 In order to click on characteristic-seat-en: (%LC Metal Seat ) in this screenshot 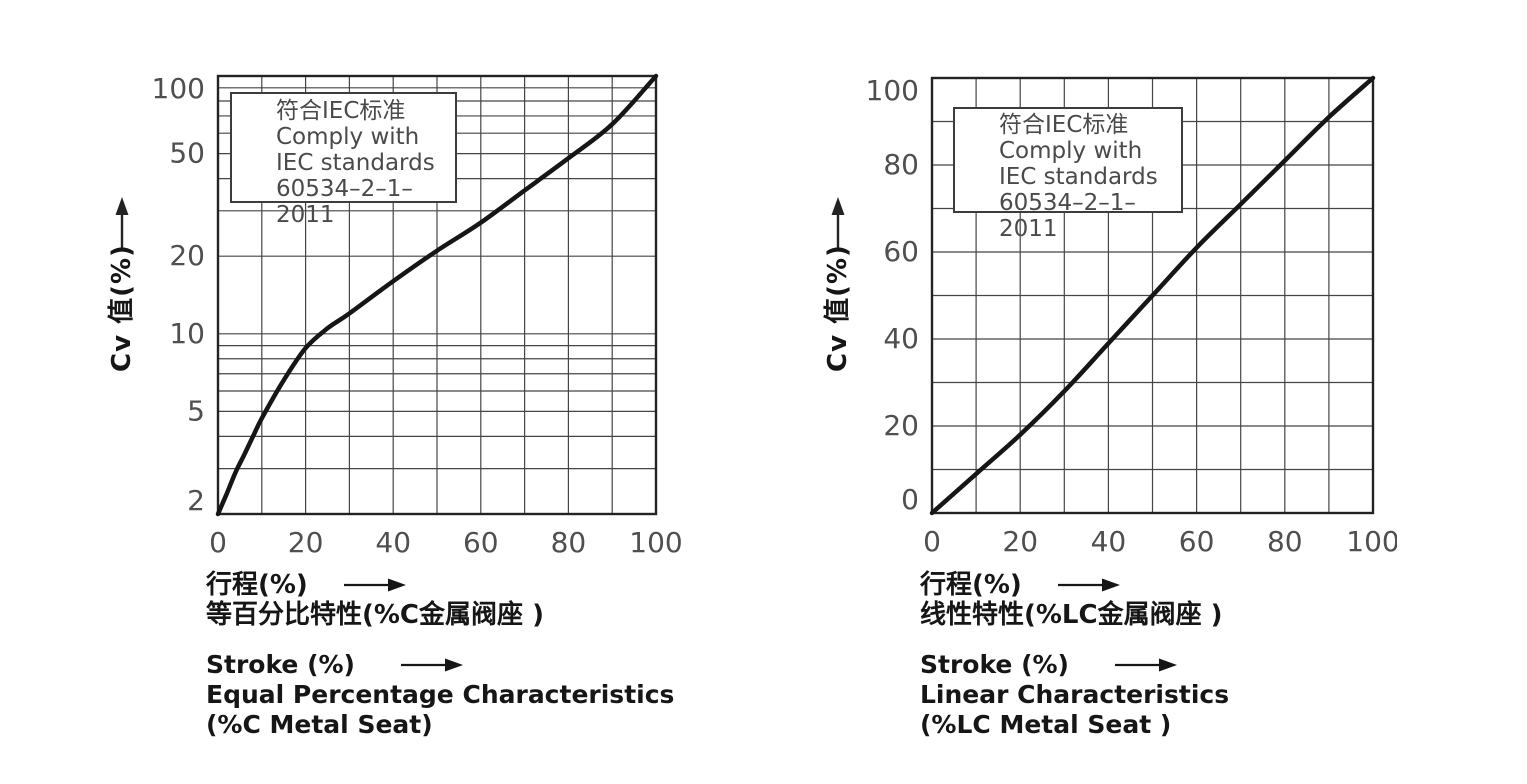, I will do `click(1046, 724)`.